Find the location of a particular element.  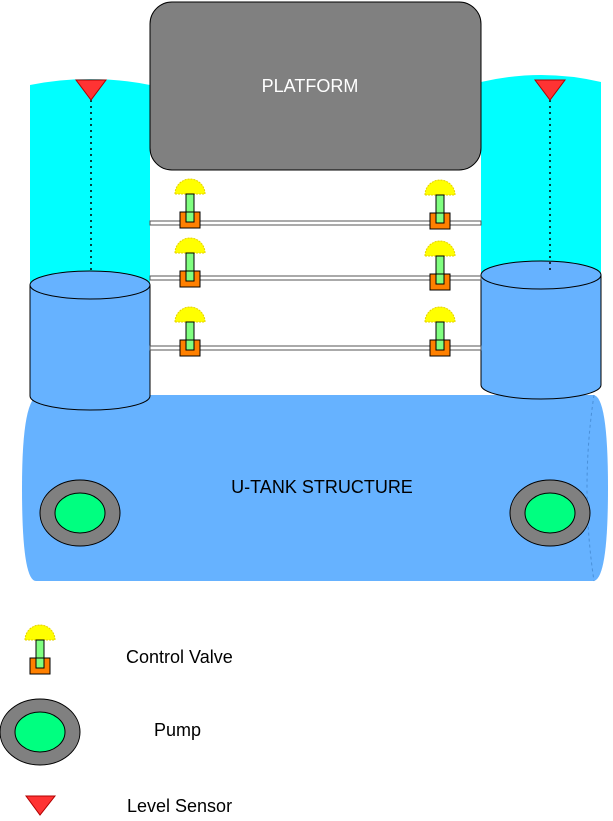

legend-control-valve-icon is located at coordinates (40, 649).